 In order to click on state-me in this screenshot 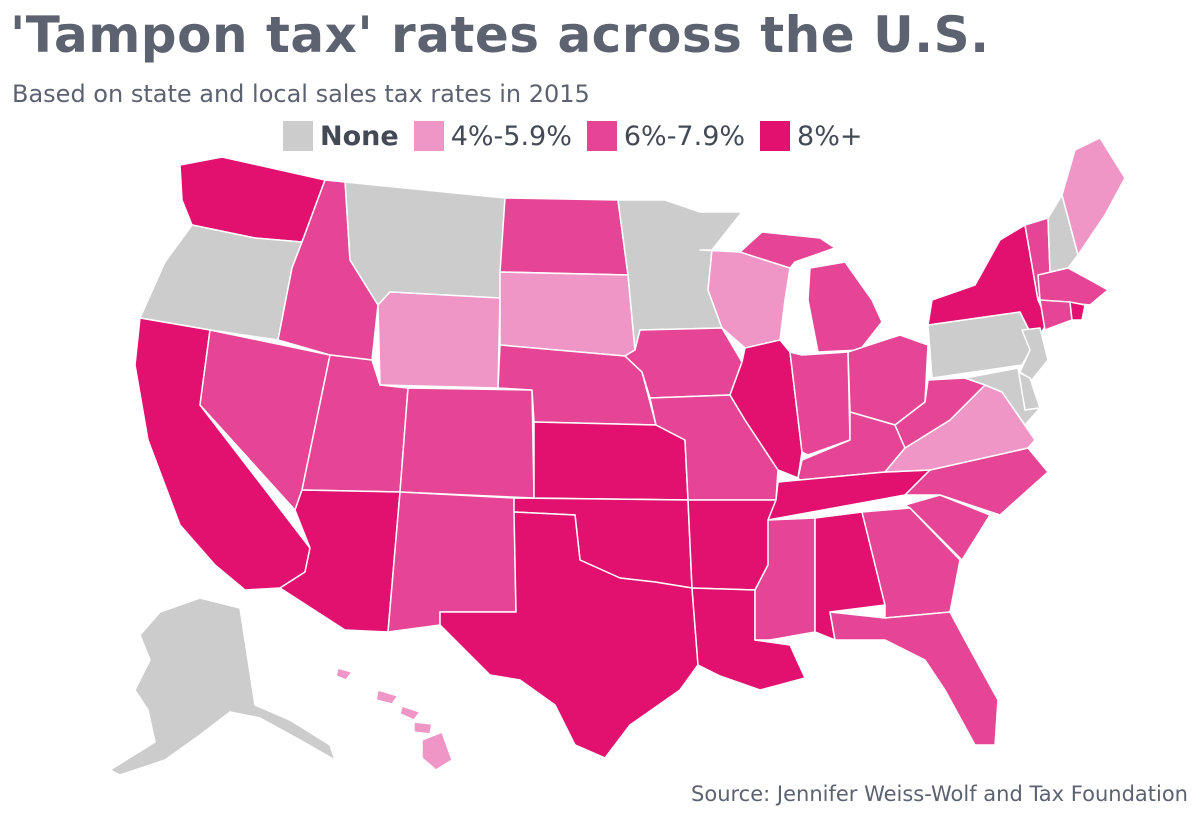, I will do `click(1093, 196)`.